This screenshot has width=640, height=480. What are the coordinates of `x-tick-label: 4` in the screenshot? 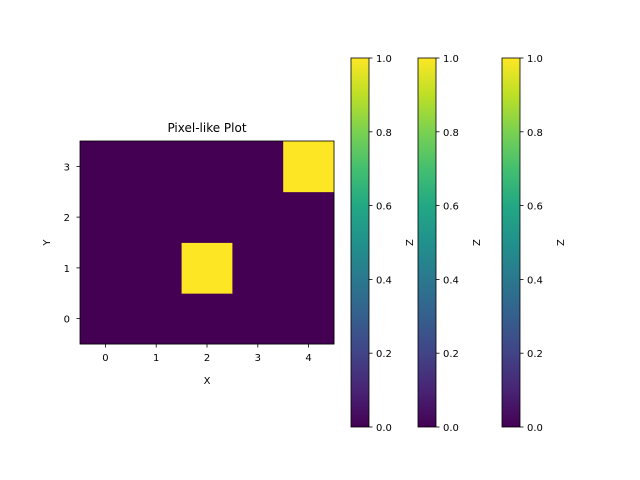 It's located at (308, 358).